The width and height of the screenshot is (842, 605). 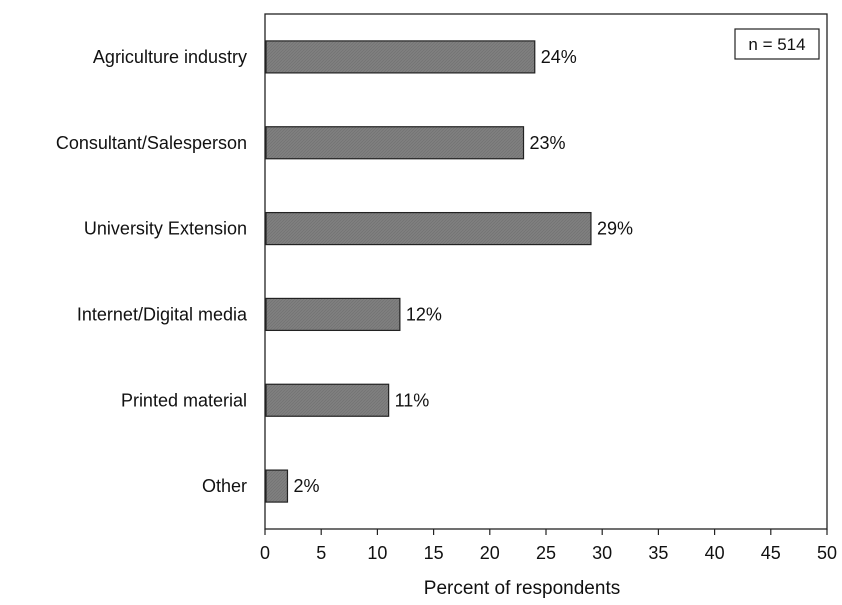 What do you see at coordinates (771, 553) in the screenshot?
I see `x-tick-label: 45` at bounding box center [771, 553].